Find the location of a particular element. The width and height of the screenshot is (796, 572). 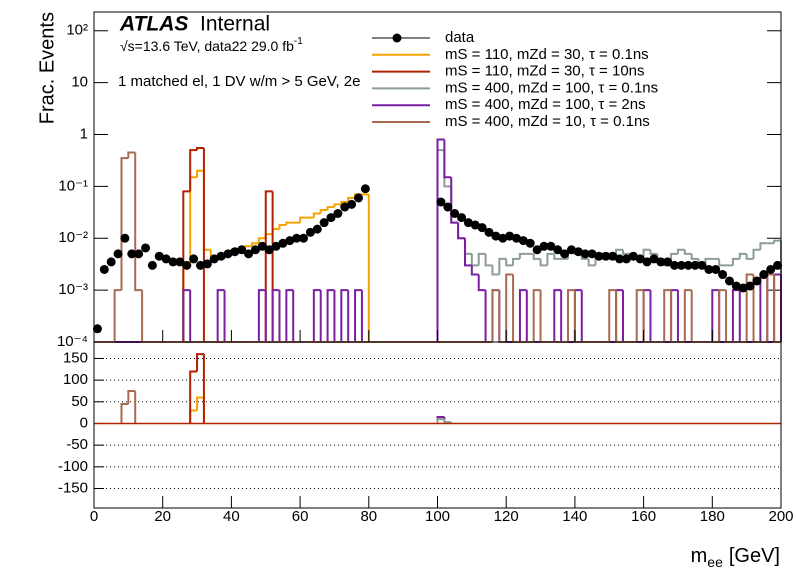

x-tick-label: 0 is located at coordinates (94, 516).